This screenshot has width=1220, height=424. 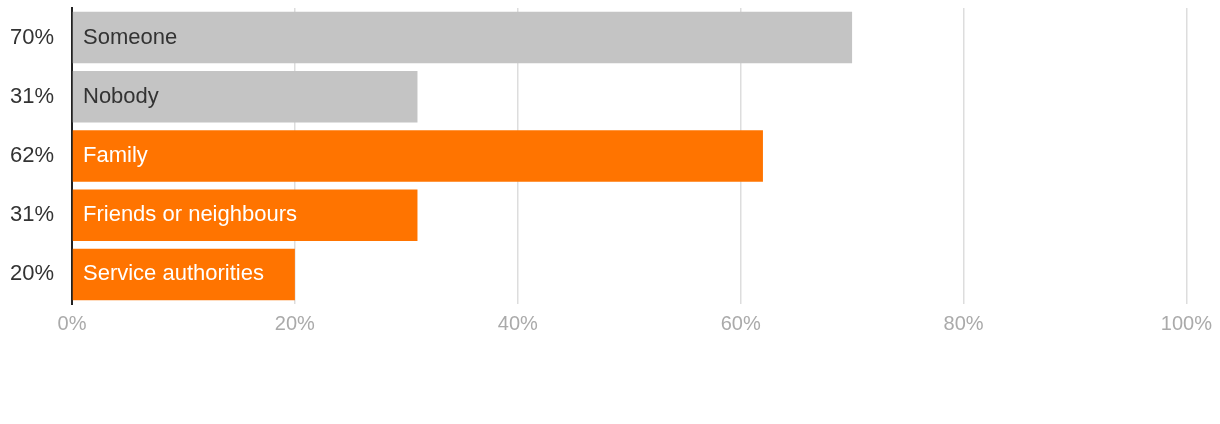 I want to click on x-tick-label: 0%, so click(x=72, y=322).